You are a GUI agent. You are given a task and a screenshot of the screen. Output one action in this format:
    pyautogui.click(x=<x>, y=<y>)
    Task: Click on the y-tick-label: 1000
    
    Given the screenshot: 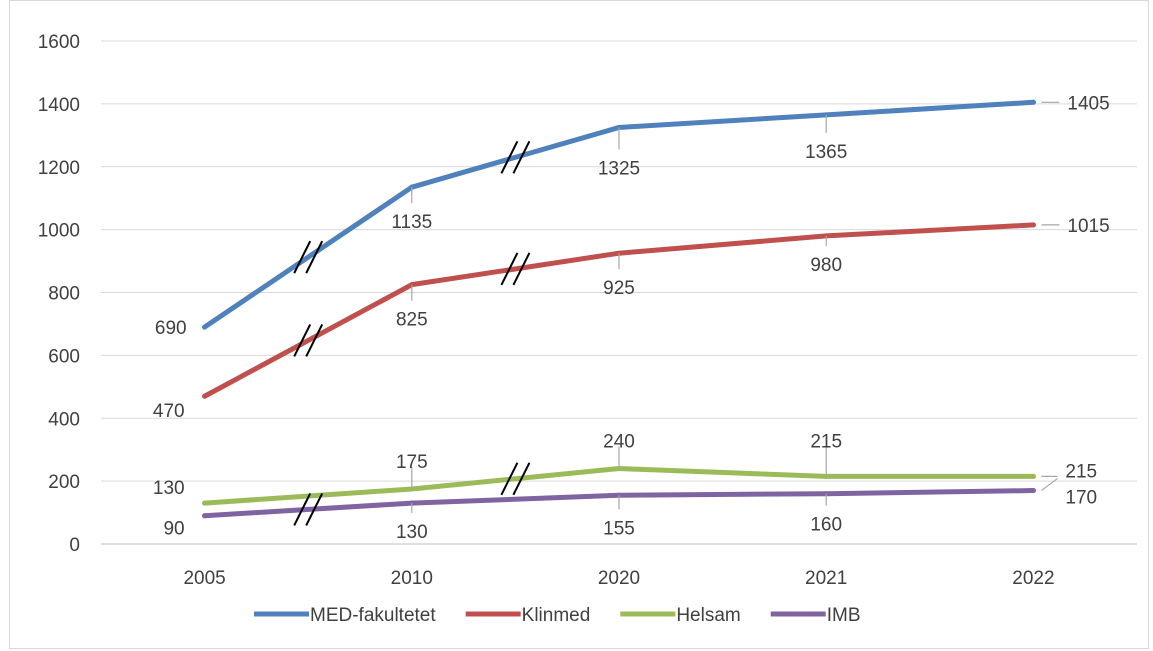 What is the action you would take?
    pyautogui.click(x=59, y=231)
    